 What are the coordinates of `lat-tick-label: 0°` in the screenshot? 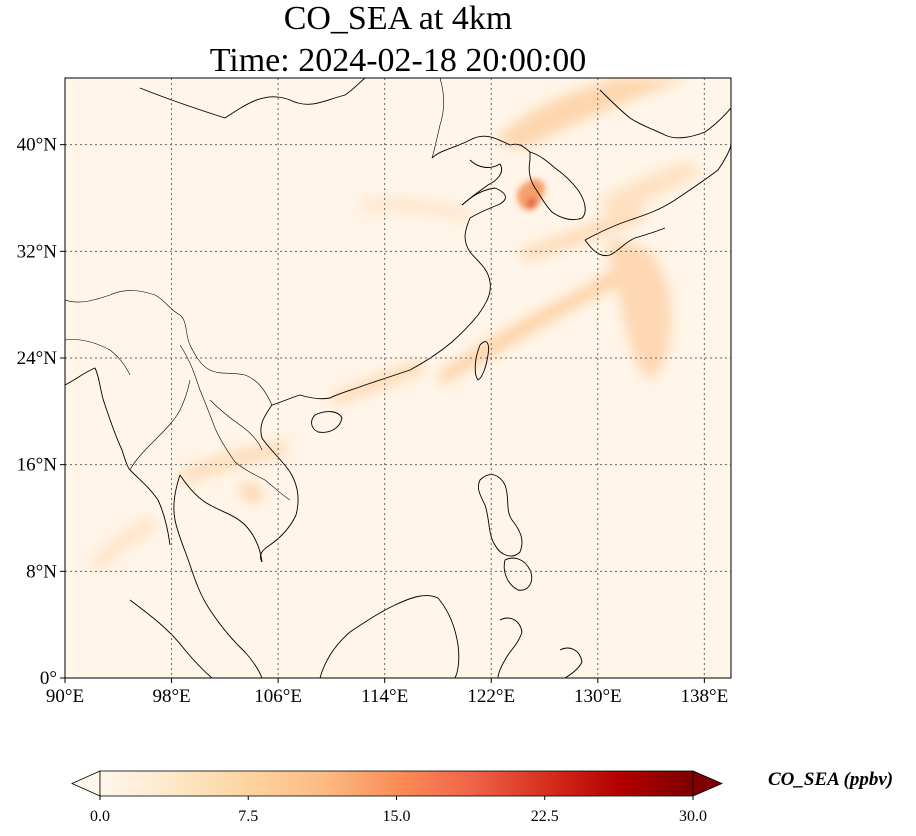 It's located at (48, 678).